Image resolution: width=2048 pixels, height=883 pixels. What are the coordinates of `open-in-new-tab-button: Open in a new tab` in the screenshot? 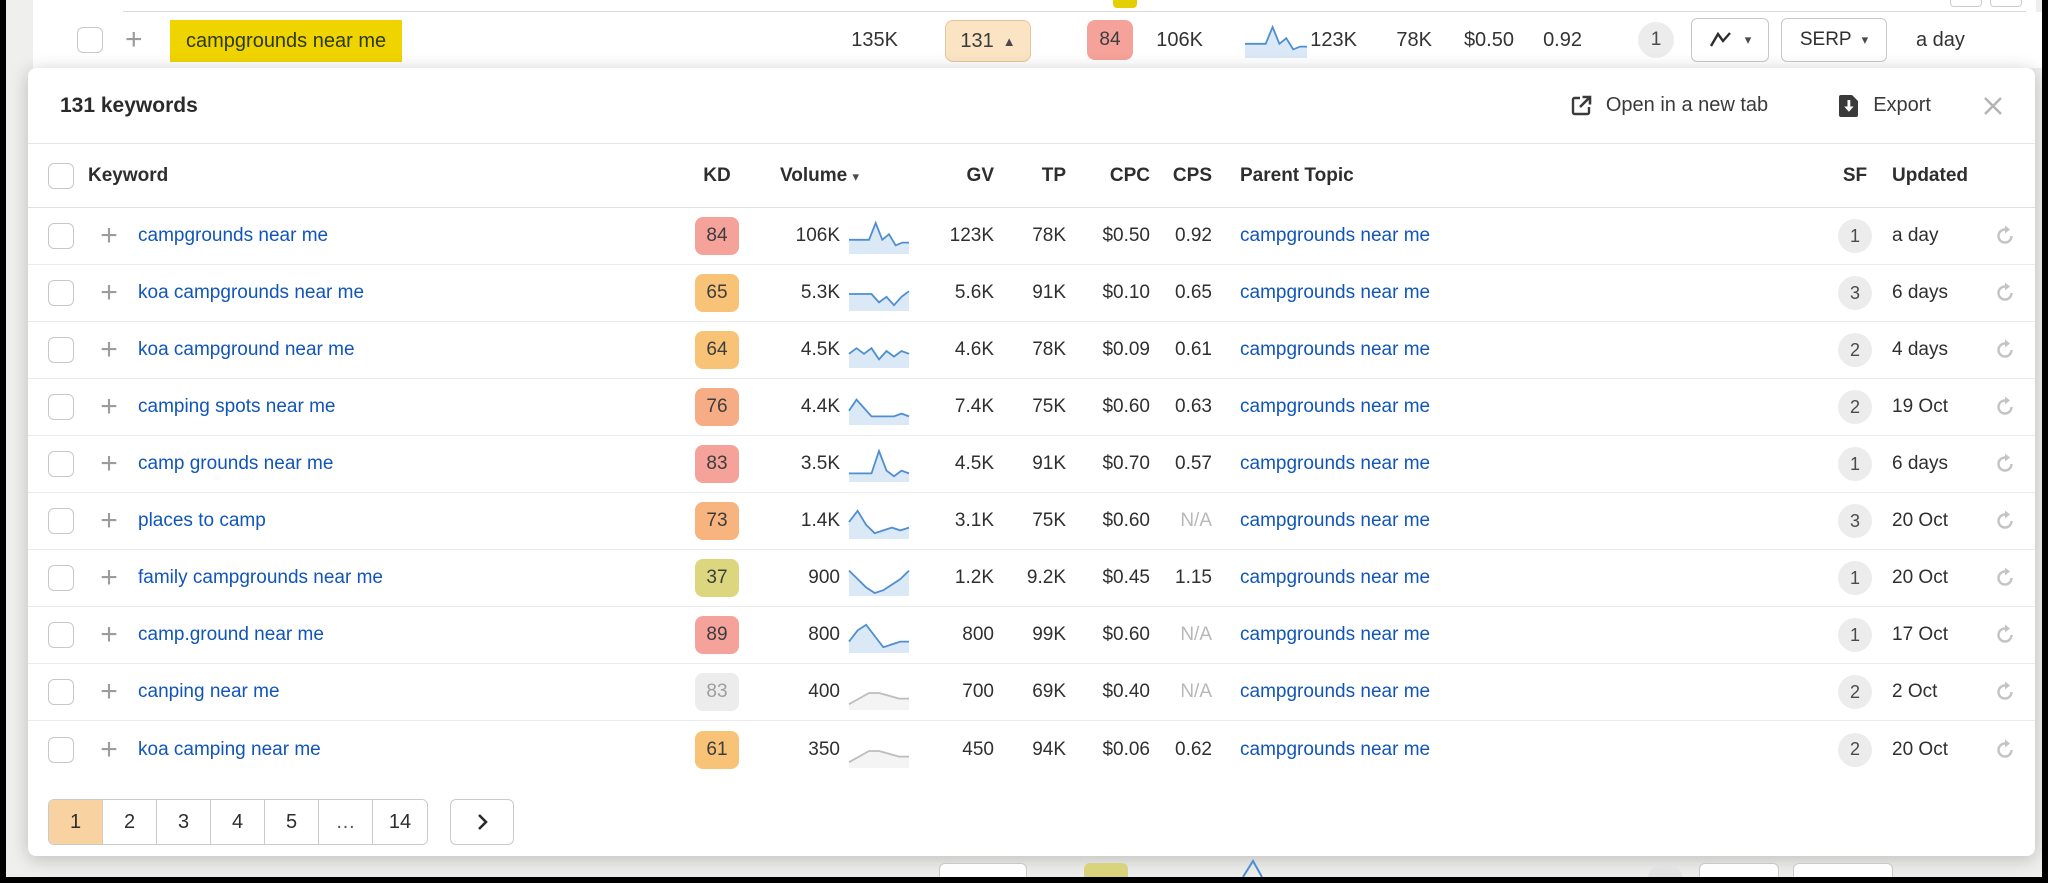 It's located at (1669, 105).